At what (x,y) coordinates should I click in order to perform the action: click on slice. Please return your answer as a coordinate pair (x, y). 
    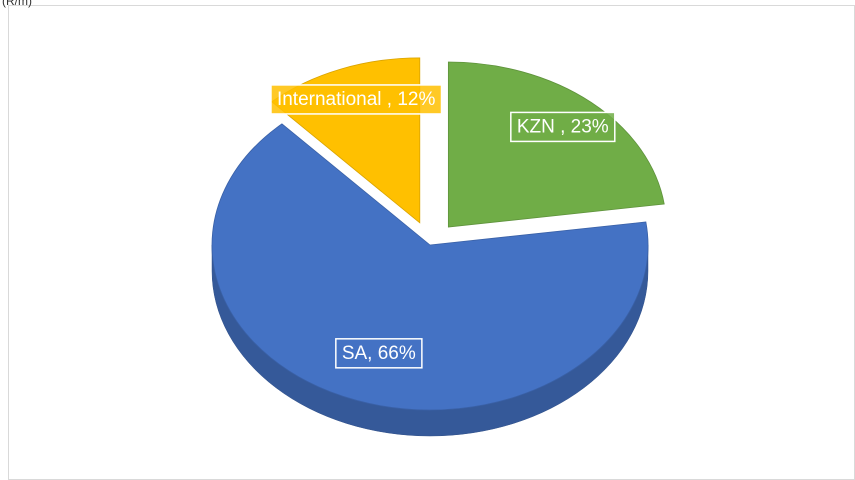
    Looking at the image, I should click on (556, 144).